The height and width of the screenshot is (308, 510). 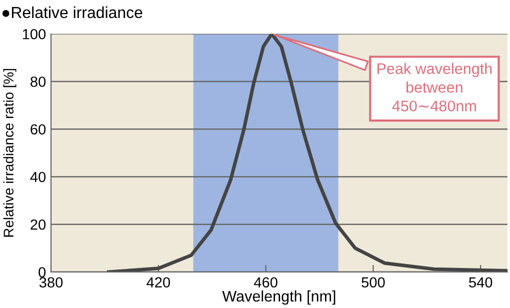 What do you see at coordinates (434, 87) in the screenshot?
I see `annotation: Peak wavelength between 450∼480nm` at bounding box center [434, 87].